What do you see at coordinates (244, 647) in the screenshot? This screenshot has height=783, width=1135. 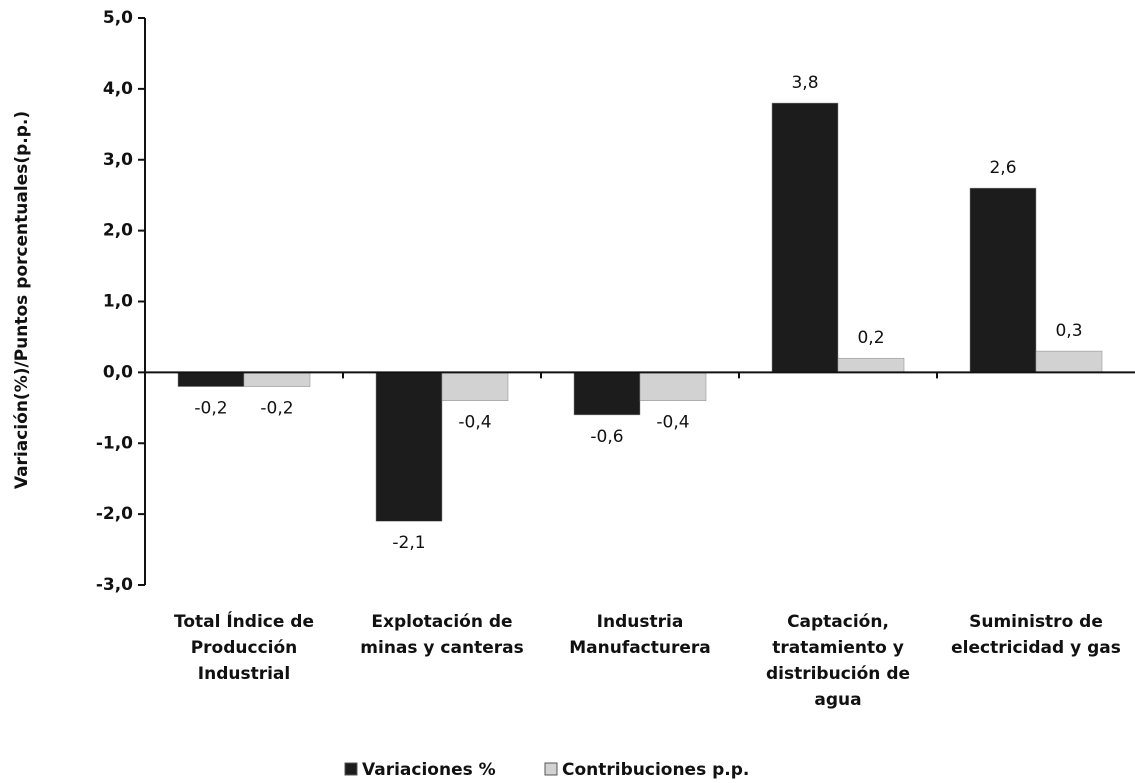 I see `x-tick-label: Total Índice de Producción Industrial` at bounding box center [244, 647].